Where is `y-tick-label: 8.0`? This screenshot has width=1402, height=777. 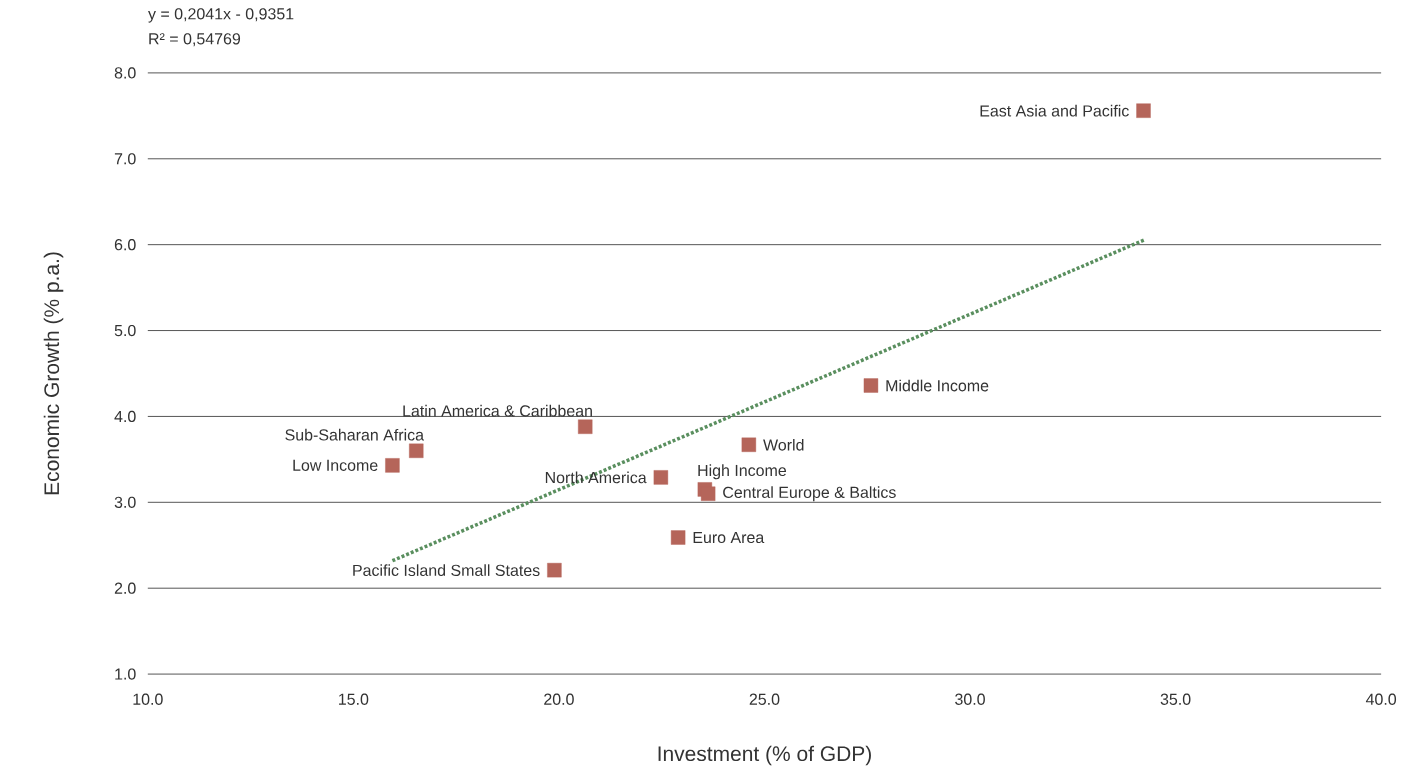 y-tick-label: 8.0 is located at coordinates (125, 73).